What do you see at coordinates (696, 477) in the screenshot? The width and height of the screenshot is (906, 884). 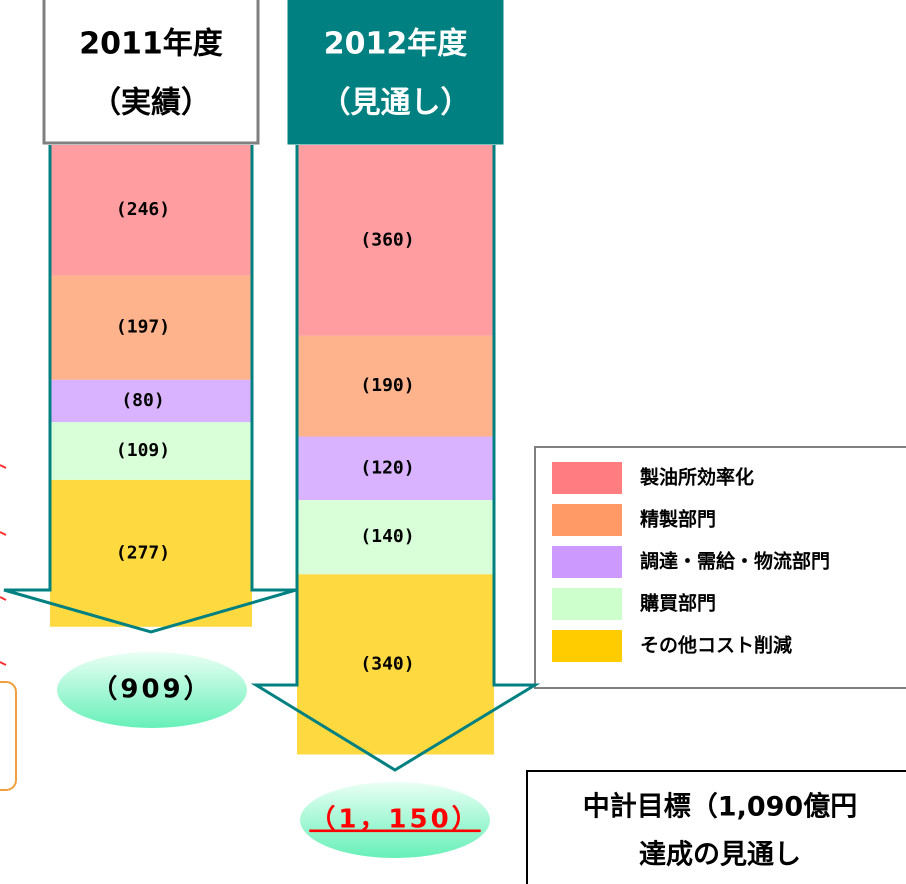 I see `legend-label: 製油所効率化` at bounding box center [696, 477].